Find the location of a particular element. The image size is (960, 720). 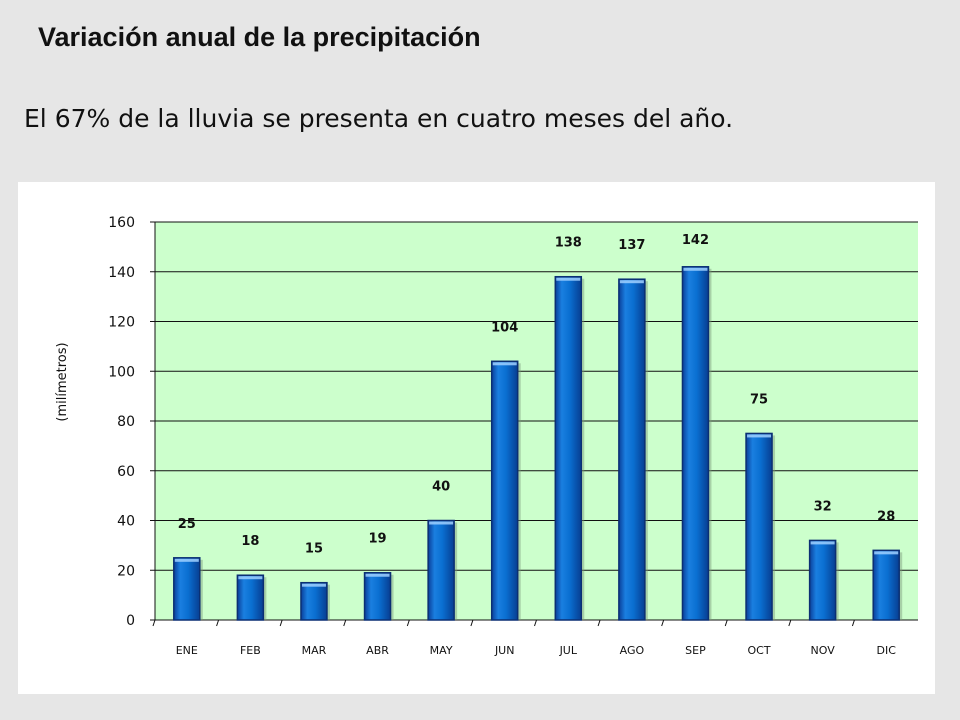

x-tick-label: ABR is located at coordinates (377, 650).